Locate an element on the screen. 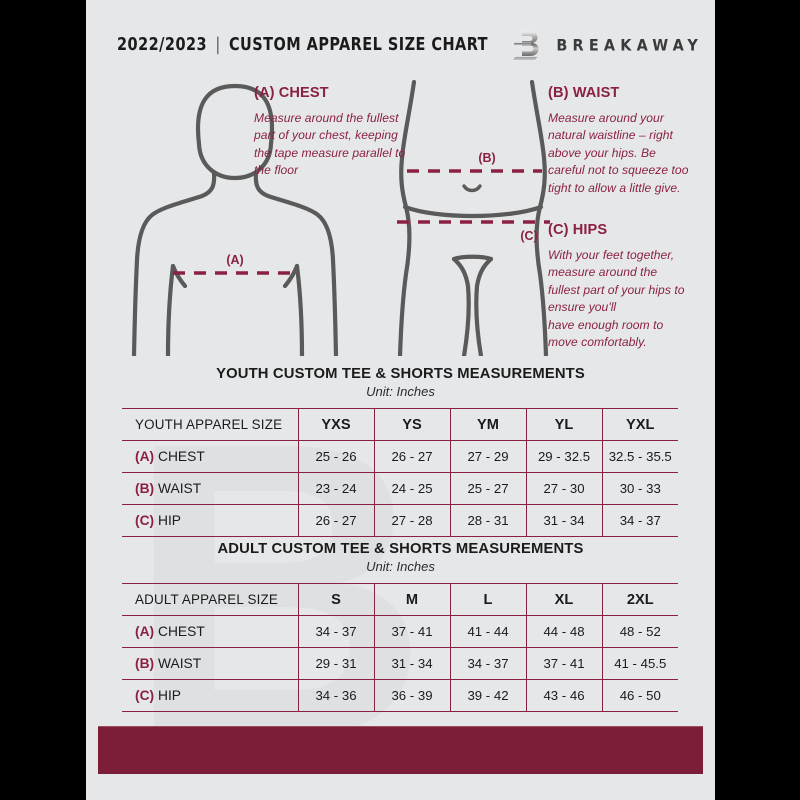  hips-heading: (C) HIPS is located at coordinates (578, 230).